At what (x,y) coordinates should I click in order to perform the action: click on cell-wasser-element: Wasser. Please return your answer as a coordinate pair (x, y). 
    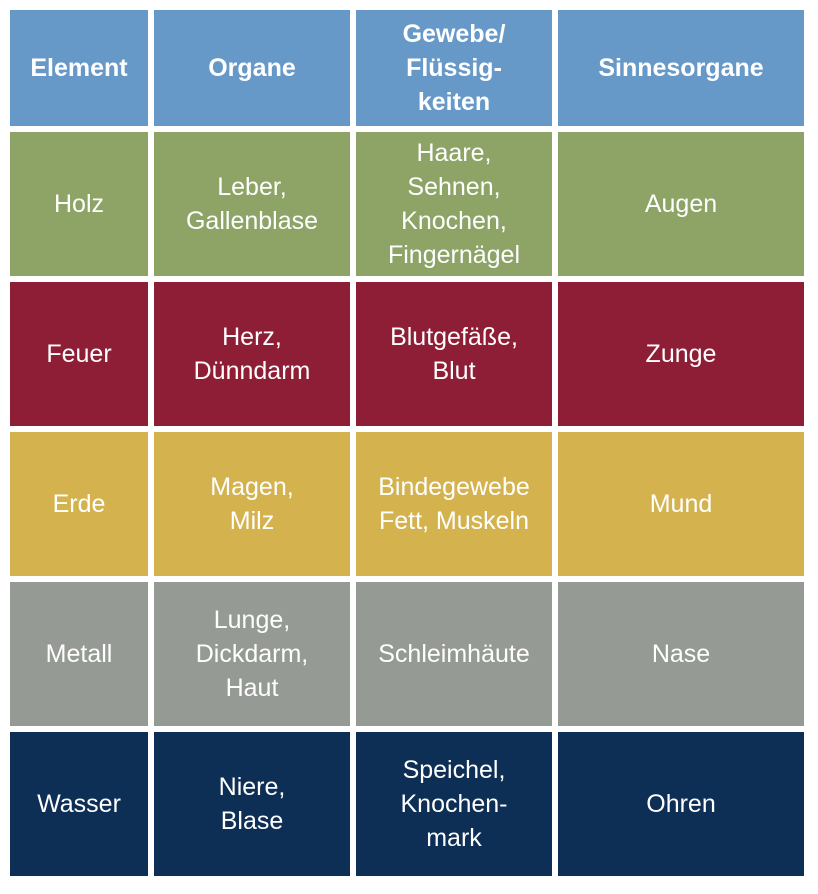
    Looking at the image, I should click on (79, 804).